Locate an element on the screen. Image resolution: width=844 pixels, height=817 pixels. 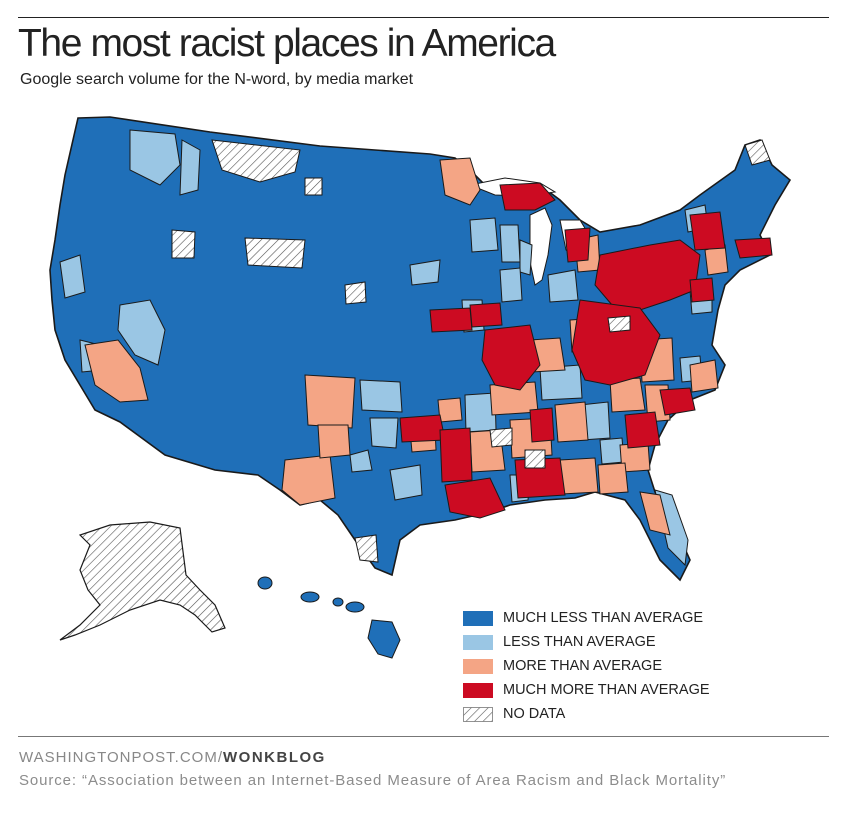
legend-item-much-less: MUCH LESS THAN AVERAGE is located at coordinates (586, 618).